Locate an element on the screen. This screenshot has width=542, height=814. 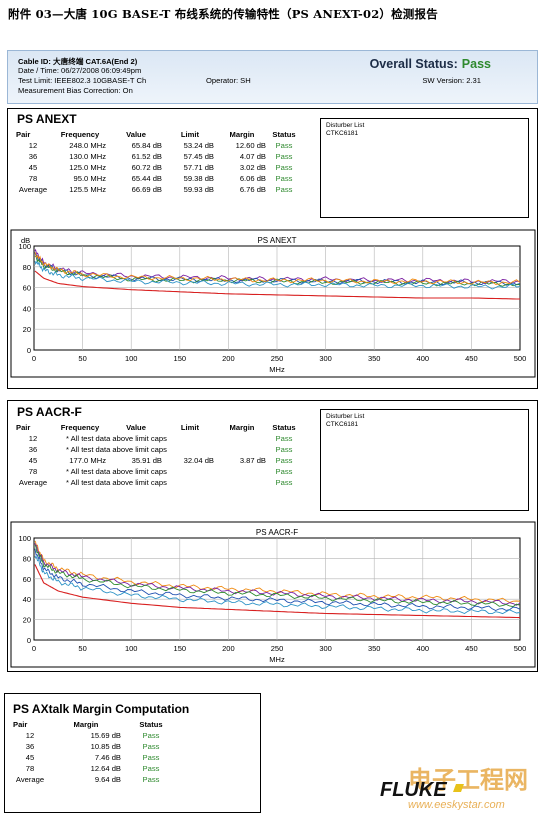
margin-cell: 4.07 dB is located at coordinates (252, 156).